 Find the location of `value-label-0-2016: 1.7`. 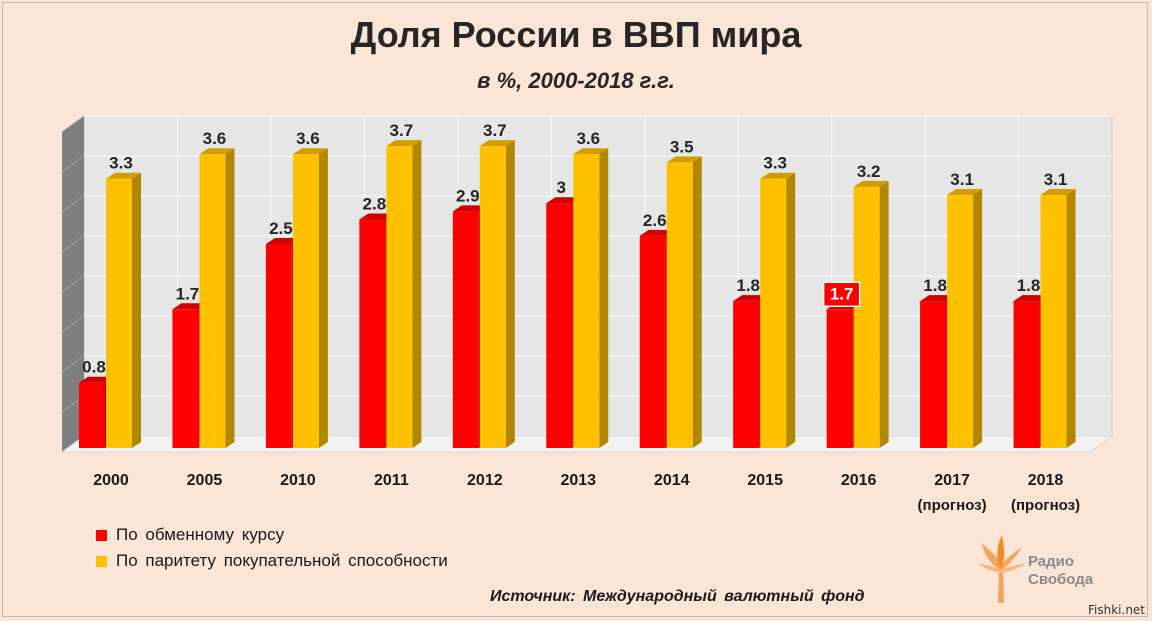

value-label-0-2016: 1.7 is located at coordinates (842, 293).